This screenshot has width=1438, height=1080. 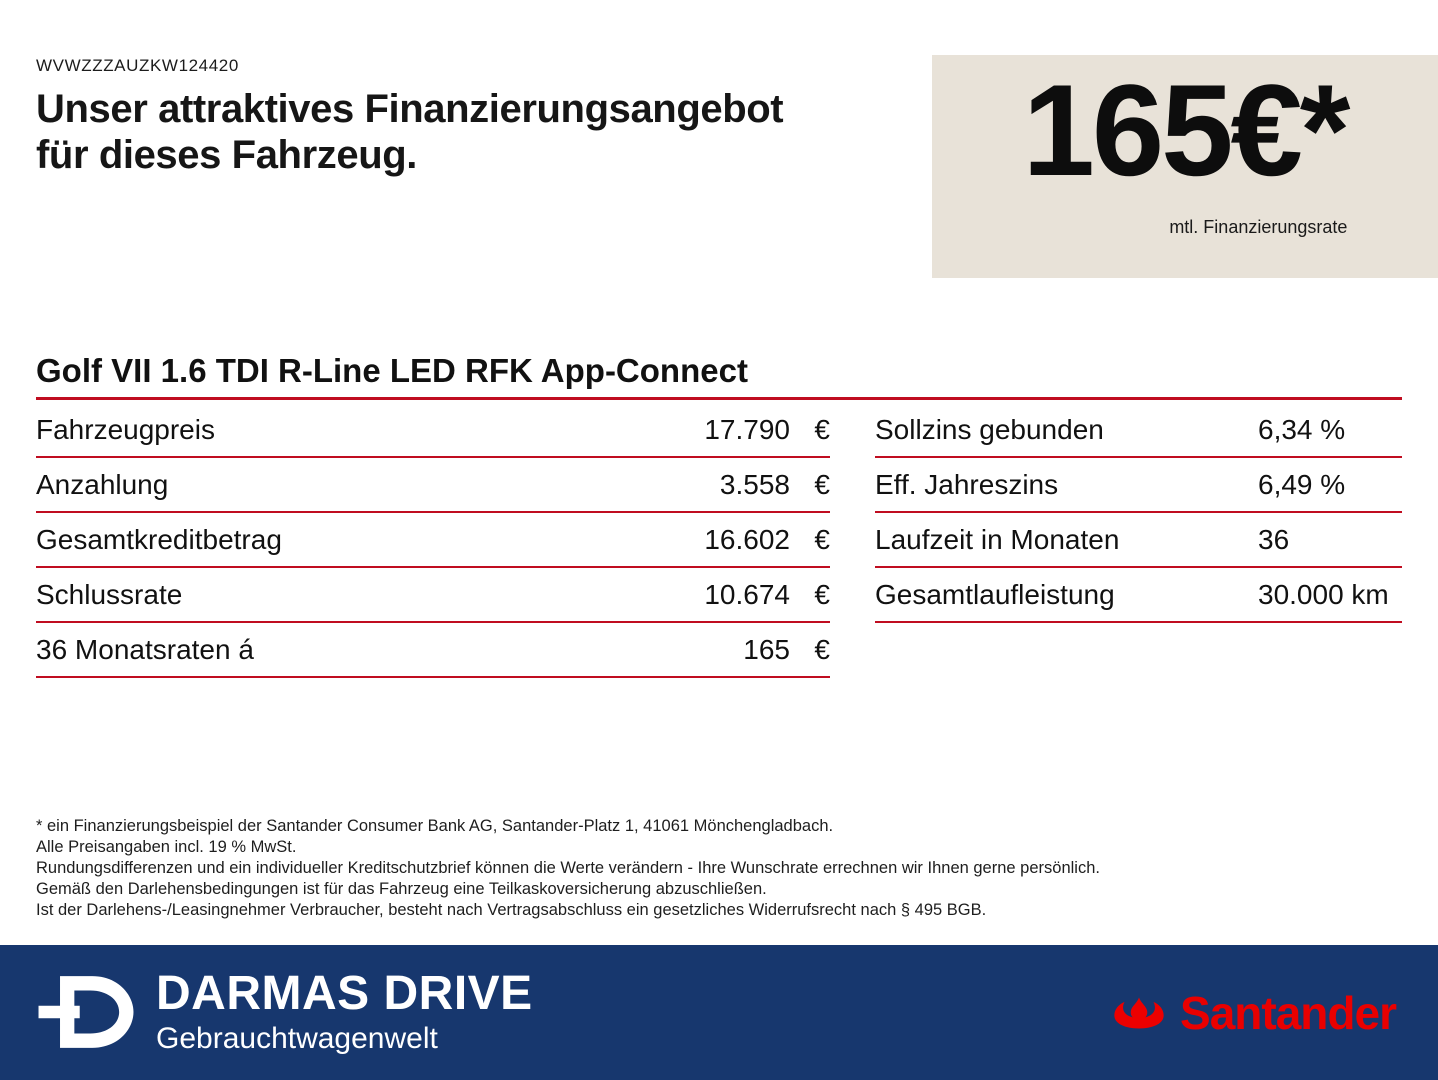 What do you see at coordinates (1258, 227) in the screenshot?
I see `monthly-rate-caption: mtl. Finanzierungsrate` at bounding box center [1258, 227].